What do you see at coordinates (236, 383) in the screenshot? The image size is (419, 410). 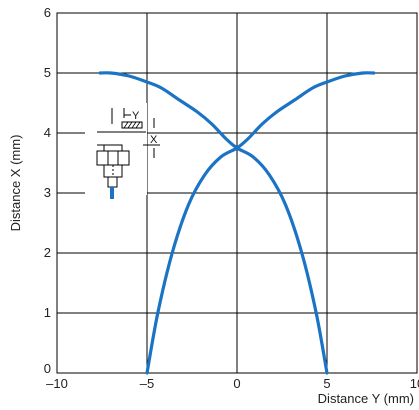 I see `x-tick-label: 0` at bounding box center [236, 383].